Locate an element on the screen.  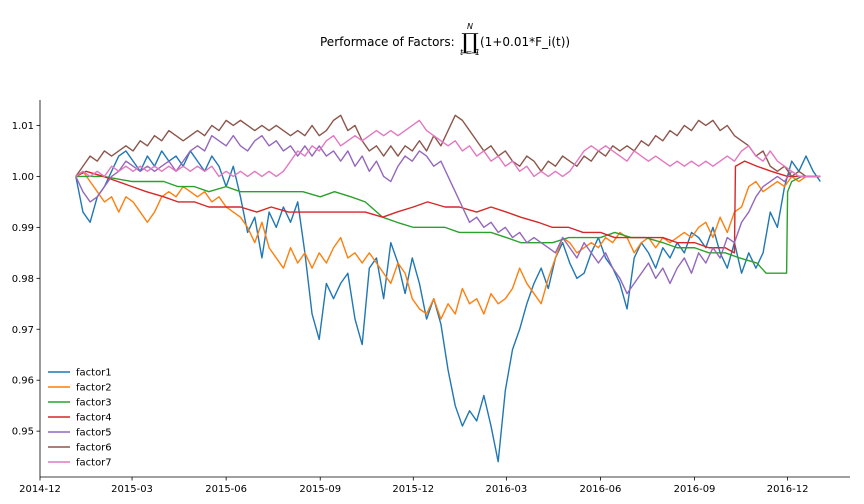
title-prod-symbol: ∏ is located at coordinates (470, 42).